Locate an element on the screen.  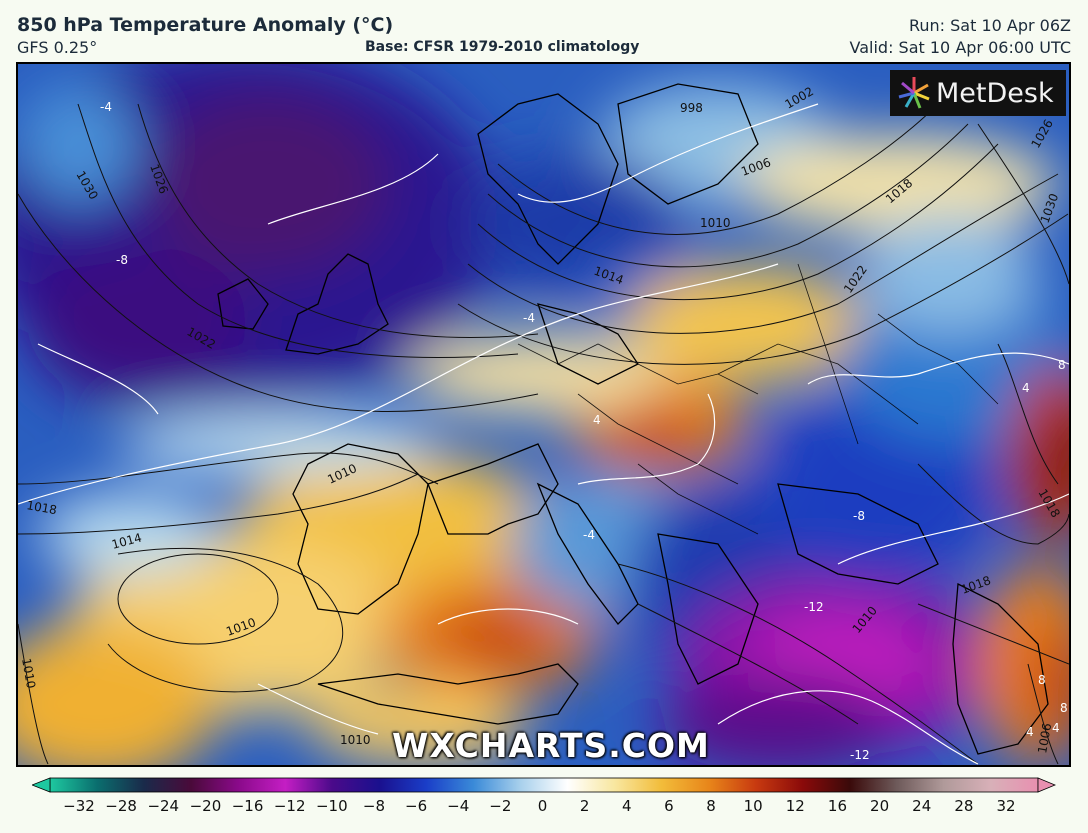
color-scale-tick-label: −24 is located at coordinates (163, 806).